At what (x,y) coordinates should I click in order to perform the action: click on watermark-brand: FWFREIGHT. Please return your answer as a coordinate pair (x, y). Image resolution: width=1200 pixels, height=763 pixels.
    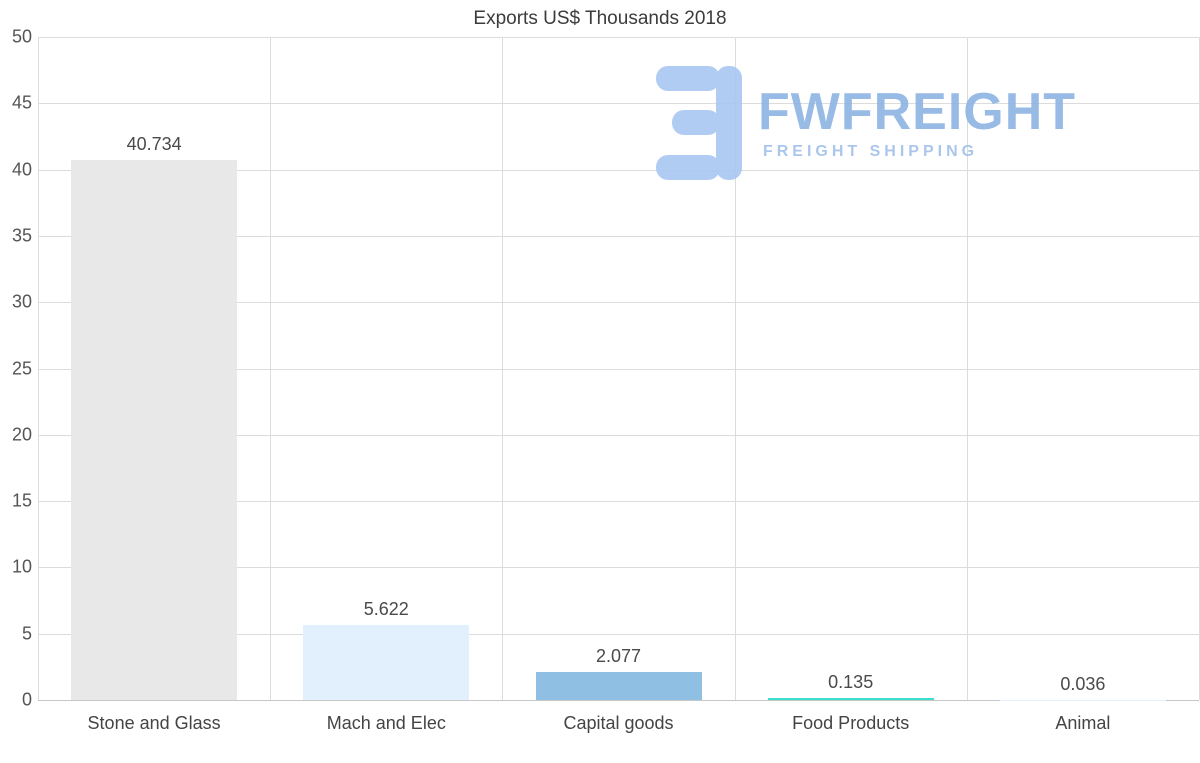
    Looking at the image, I should click on (917, 112).